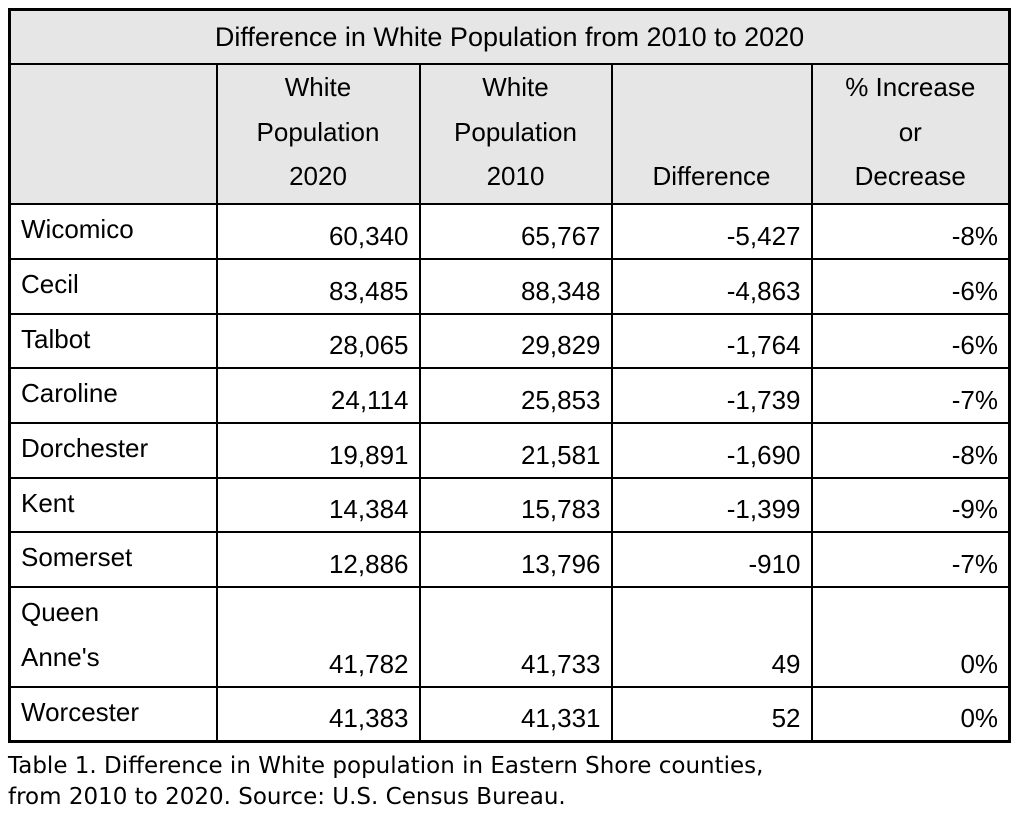 Image resolution: width=1016 pixels, height=813 pixels. I want to click on pop2020-value: 60,340, so click(318, 231).